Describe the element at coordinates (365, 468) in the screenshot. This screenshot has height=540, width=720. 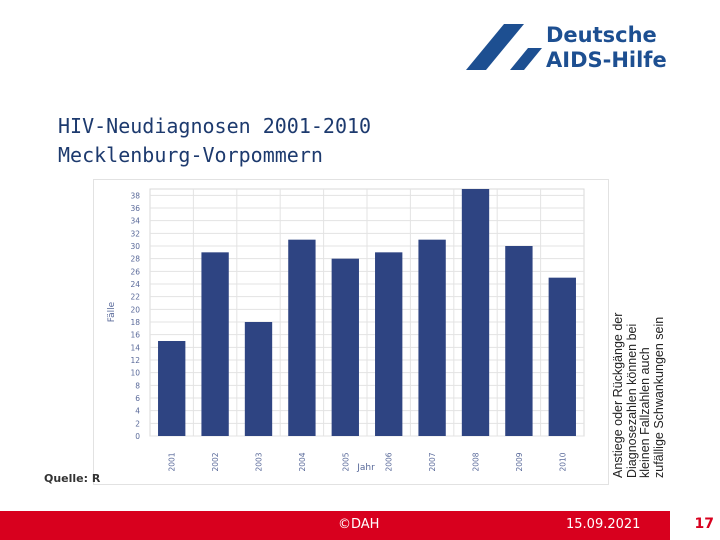
I see `x-axis-label: Jahr` at that location.